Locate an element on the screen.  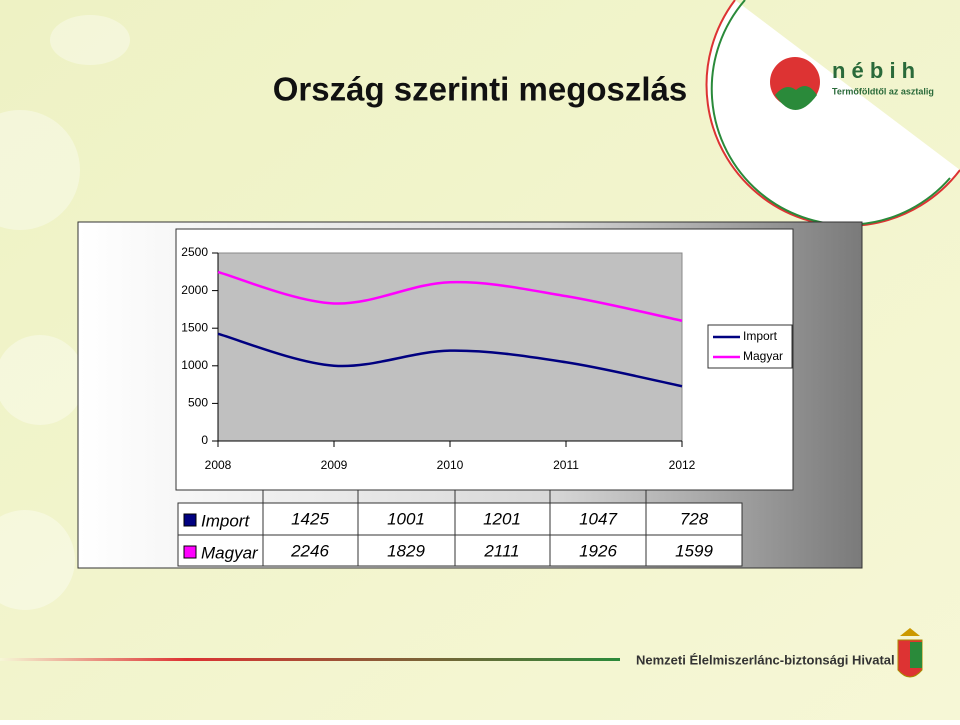
table-cell: 2246 is located at coordinates (309, 550).